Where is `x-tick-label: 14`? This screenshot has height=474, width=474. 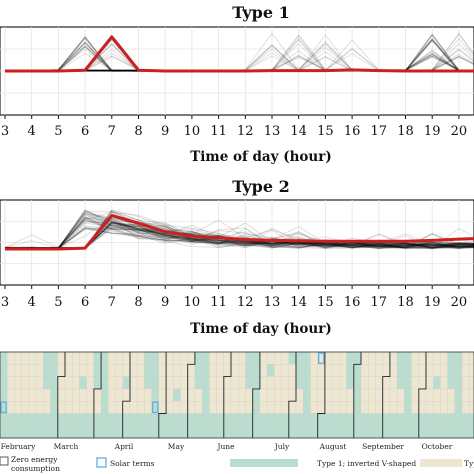 x-tick-label: 14 is located at coordinates (298, 131).